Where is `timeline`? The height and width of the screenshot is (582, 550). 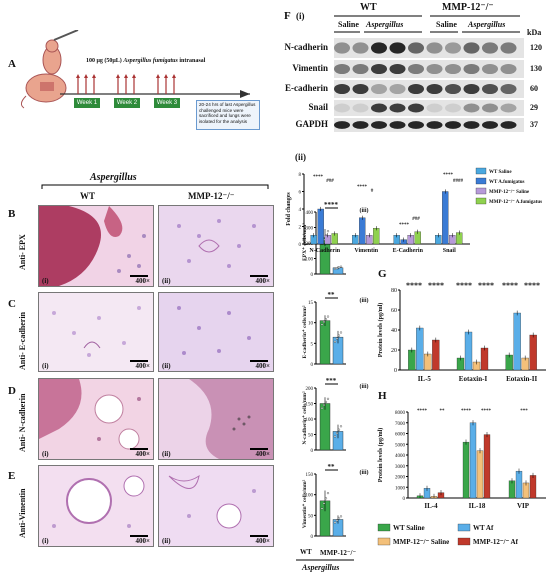 timeline is located at coordinates (155, 86).